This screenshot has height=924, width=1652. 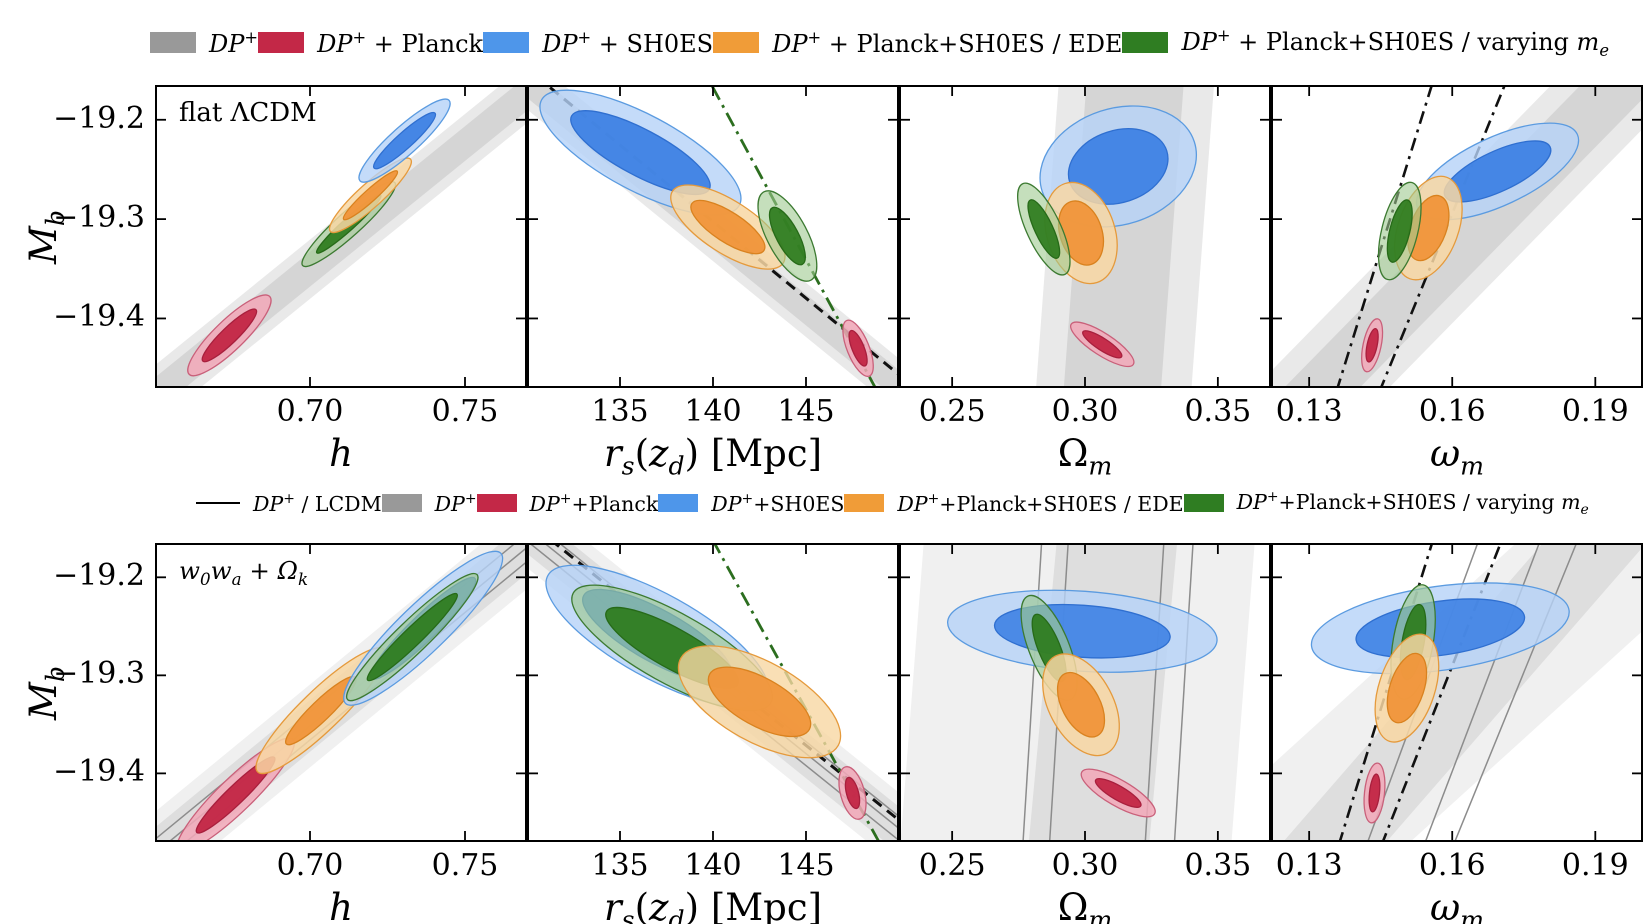 What do you see at coordinates (404, 140) in the screenshot?
I see `contour-blue-inner` at bounding box center [404, 140].